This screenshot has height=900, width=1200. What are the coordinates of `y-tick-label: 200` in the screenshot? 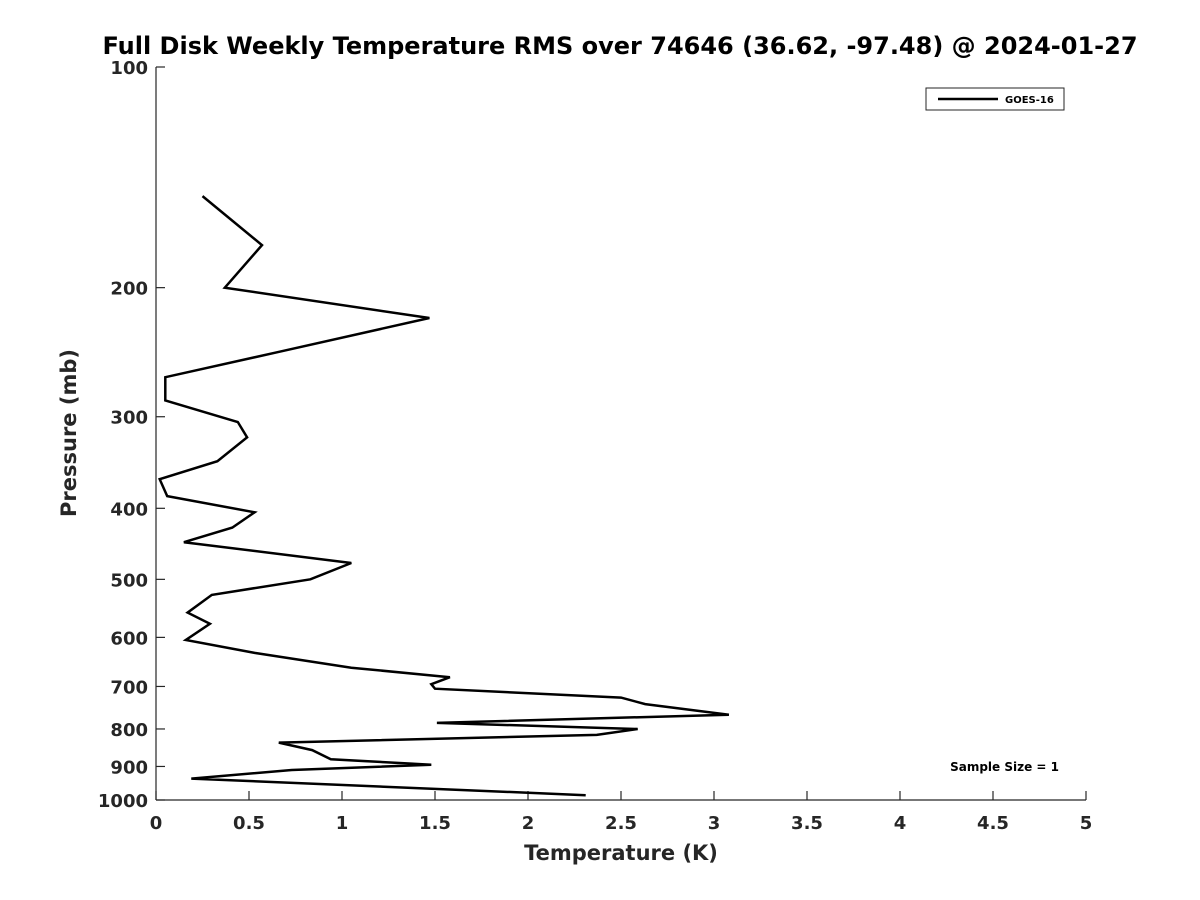 It's located at (129, 289).